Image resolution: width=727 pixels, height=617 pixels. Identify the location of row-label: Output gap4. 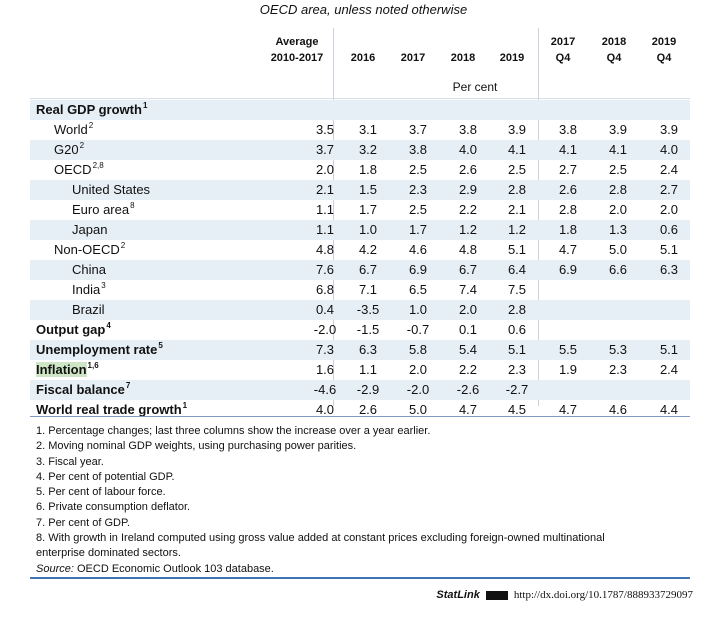
(73, 330).